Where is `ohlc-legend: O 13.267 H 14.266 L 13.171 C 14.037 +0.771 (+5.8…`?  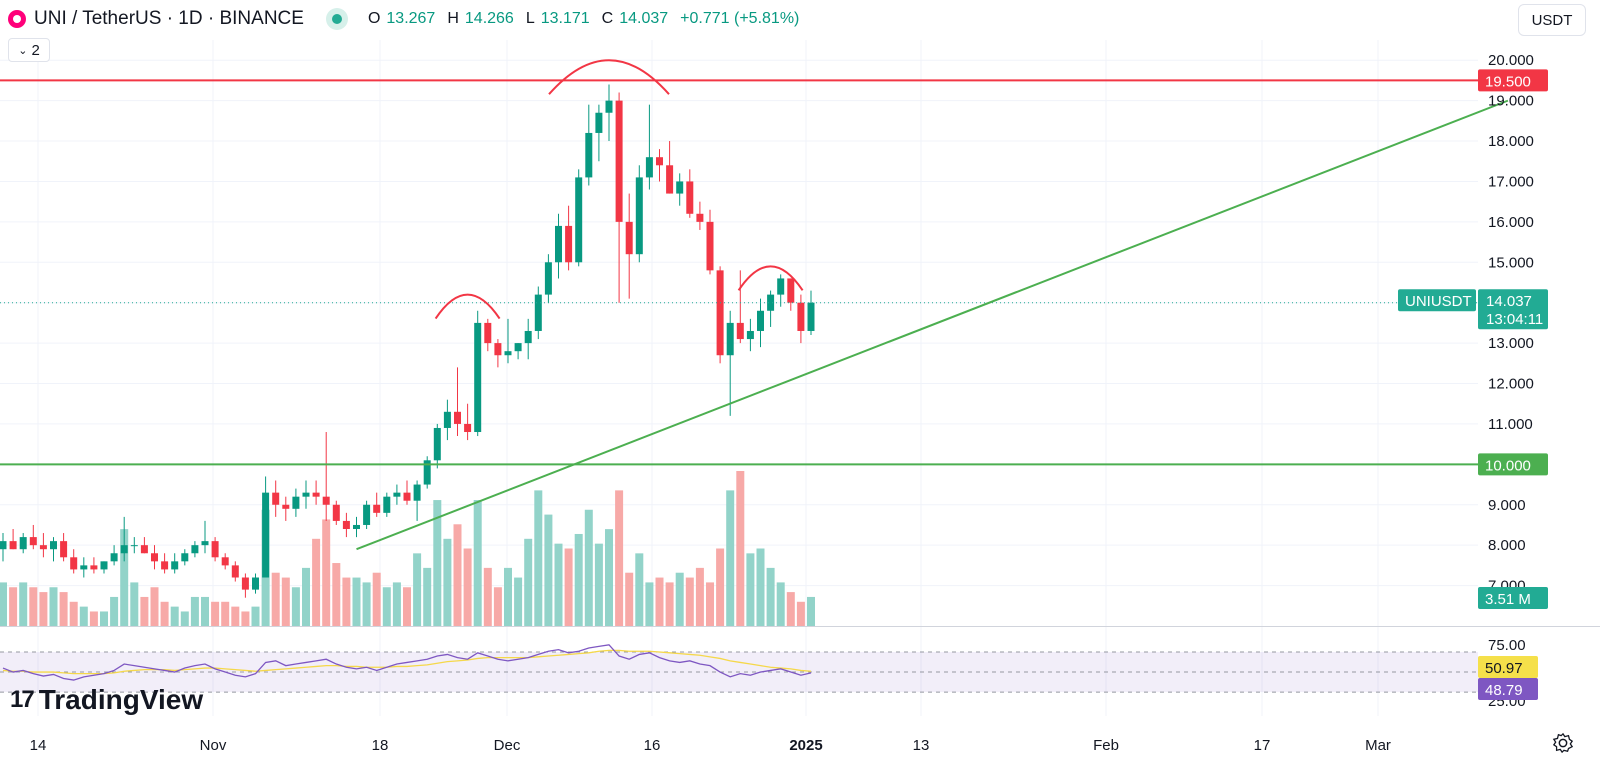 ohlc-legend: O 13.267 H 14.266 L 13.171 C 14.037 +0.771 (+5.8… is located at coordinates (586, 19).